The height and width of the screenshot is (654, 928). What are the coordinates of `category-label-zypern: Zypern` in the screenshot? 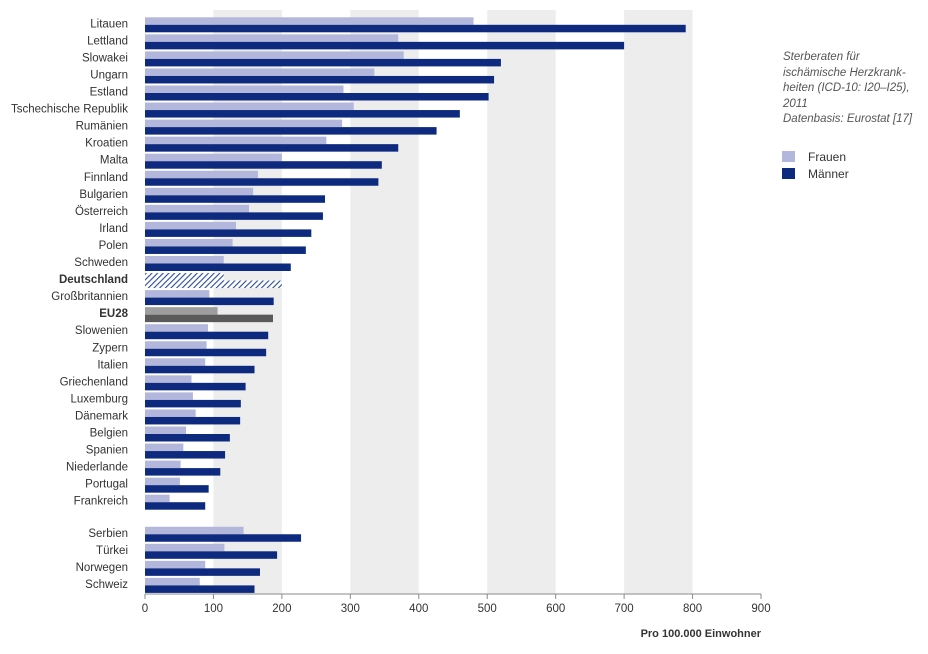 It's located at (110, 348).